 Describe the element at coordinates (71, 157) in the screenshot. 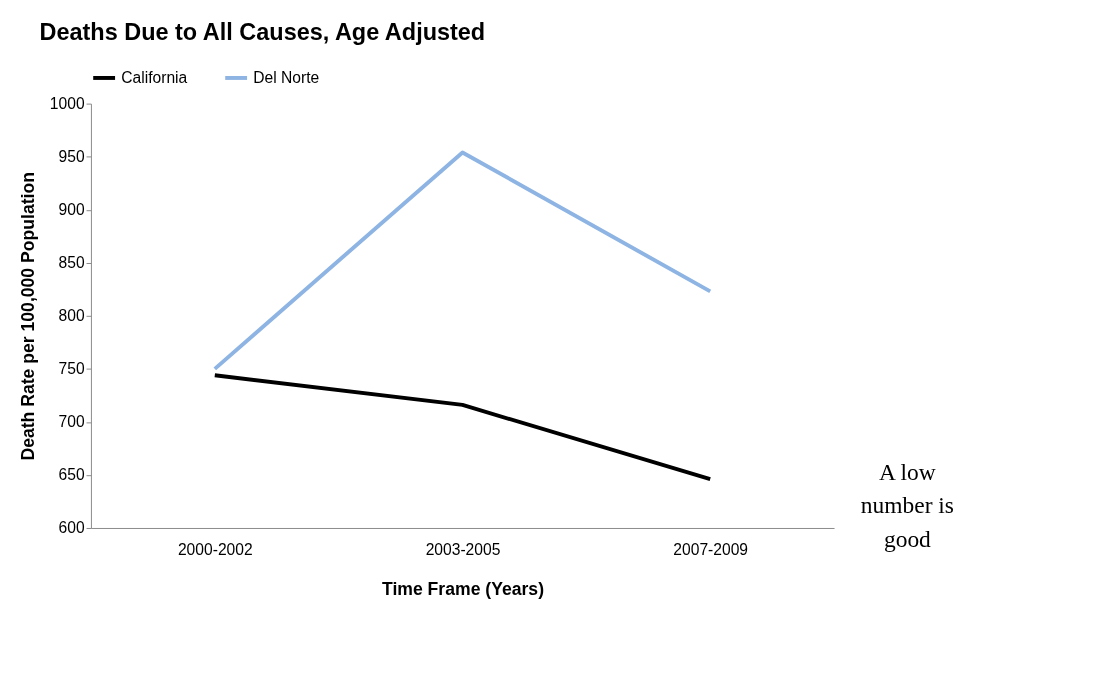

I see `y-tick-label: 950` at that location.